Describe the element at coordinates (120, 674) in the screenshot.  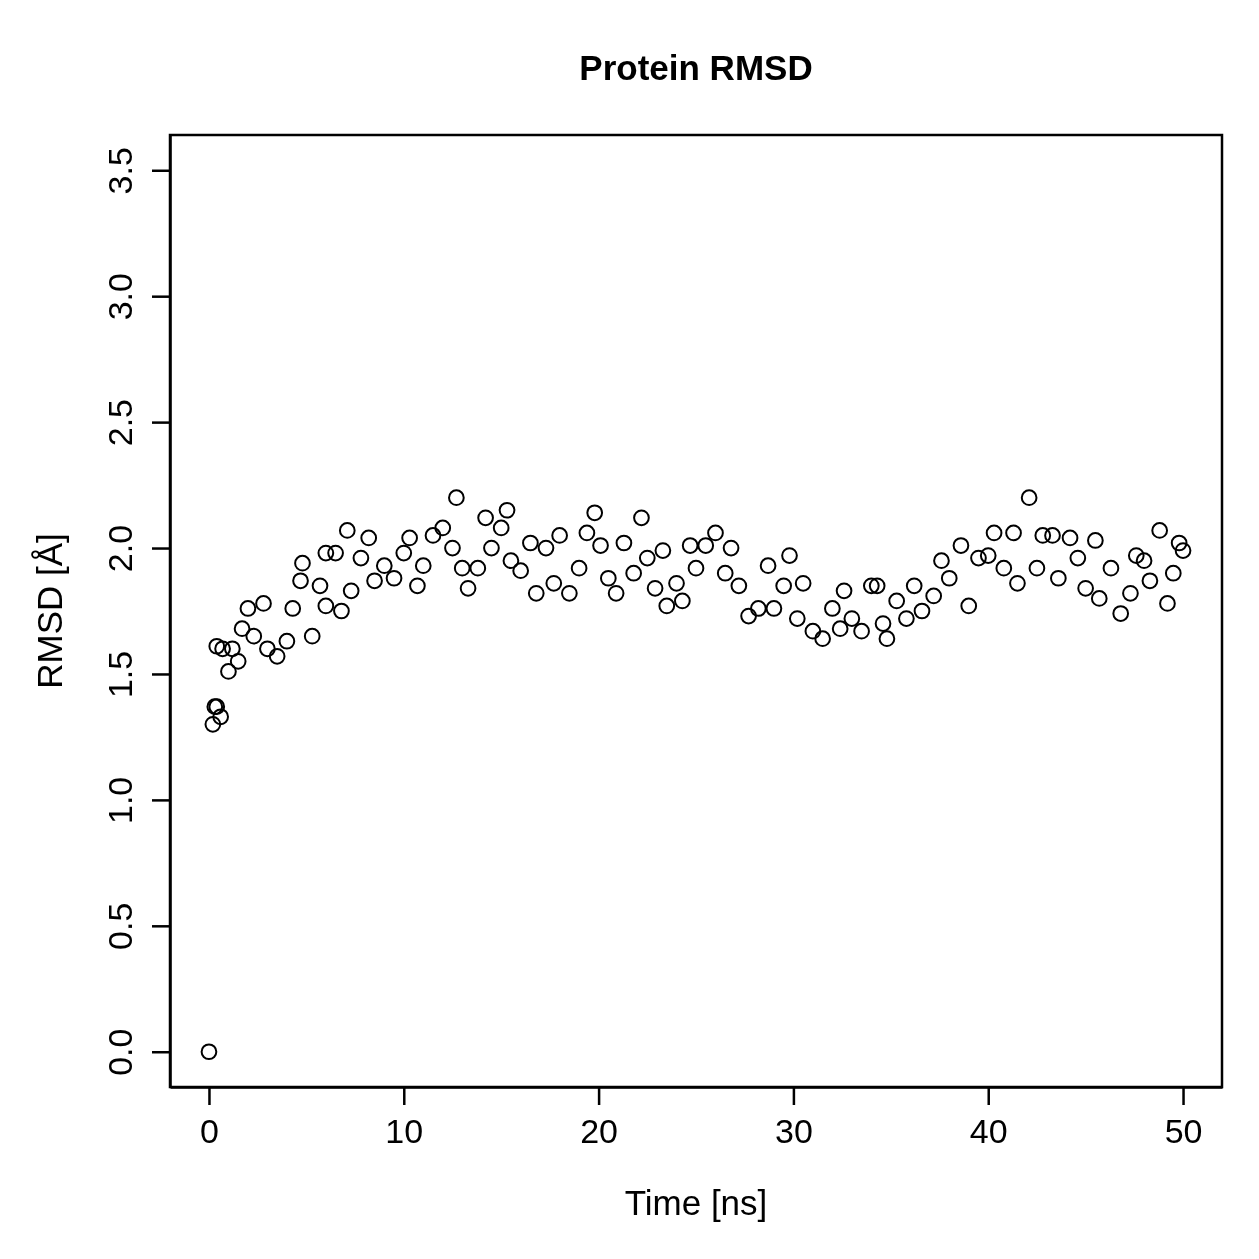
I see `y-tick-label: 1.5` at that location.